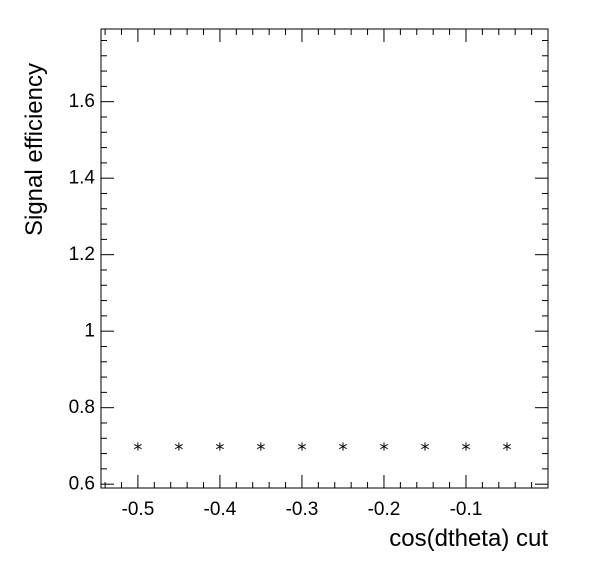 The width and height of the screenshot is (596, 574). What do you see at coordinates (82, 484) in the screenshot?
I see `y-tick-label: 0.6` at bounding box center [82, 484].